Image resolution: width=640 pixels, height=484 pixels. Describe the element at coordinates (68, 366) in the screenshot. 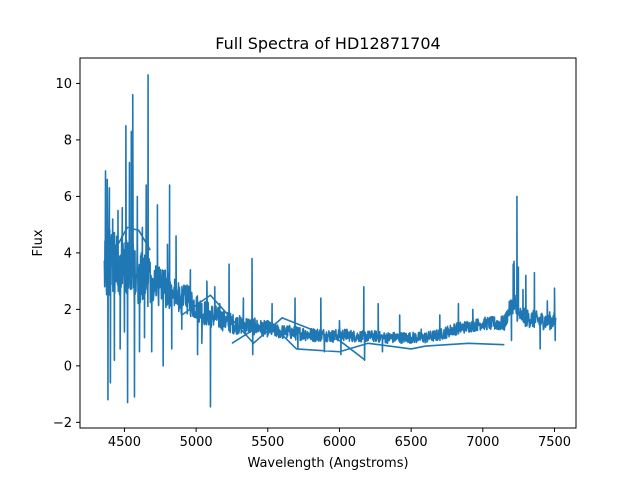

I see `y-tick-label: 0` at that location.